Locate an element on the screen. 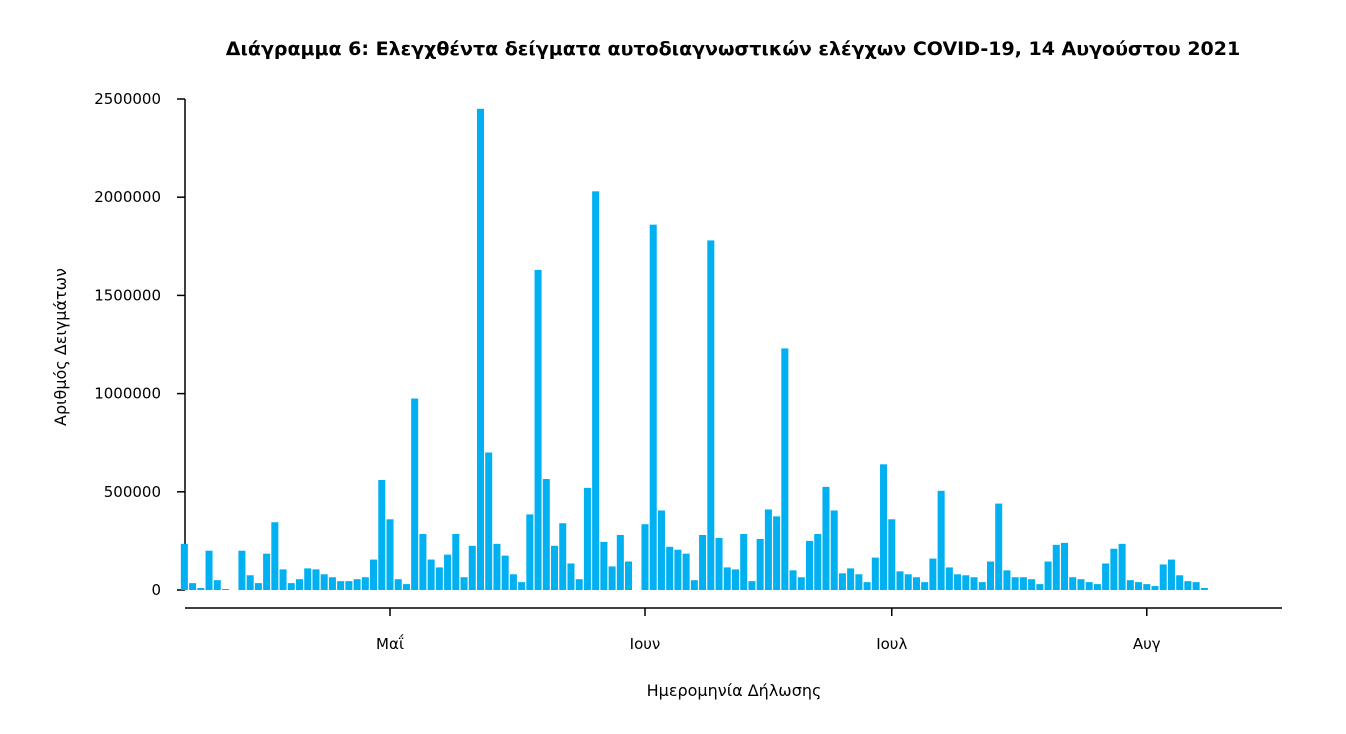 Image resolution: width=1346 pixels, height=734 pixels. x-tick-label: Ιουλ is located at coordinates (891, 644).